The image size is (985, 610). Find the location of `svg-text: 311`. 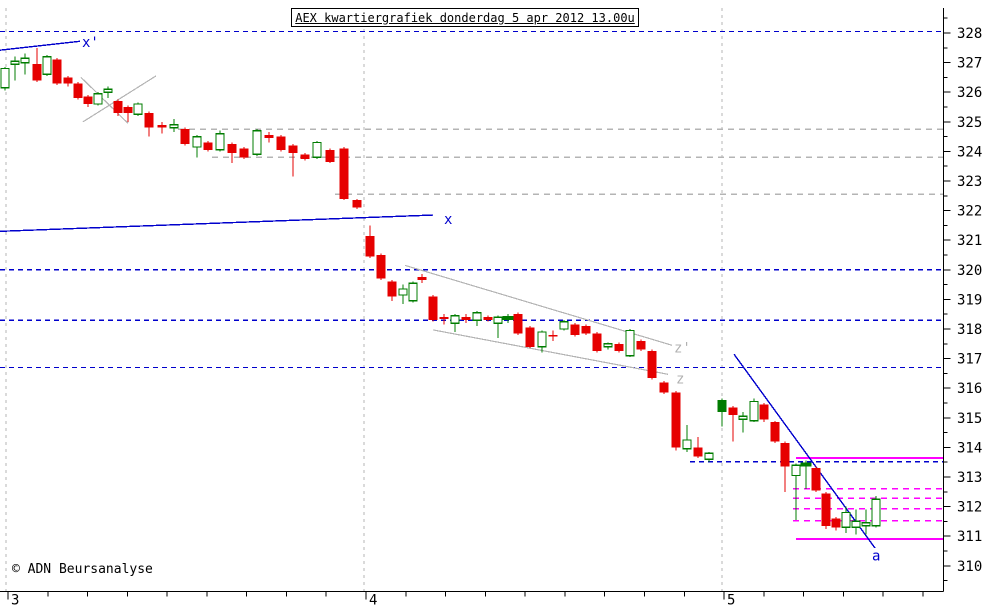

svg-text: 311 is located at coordinates (969, 537).